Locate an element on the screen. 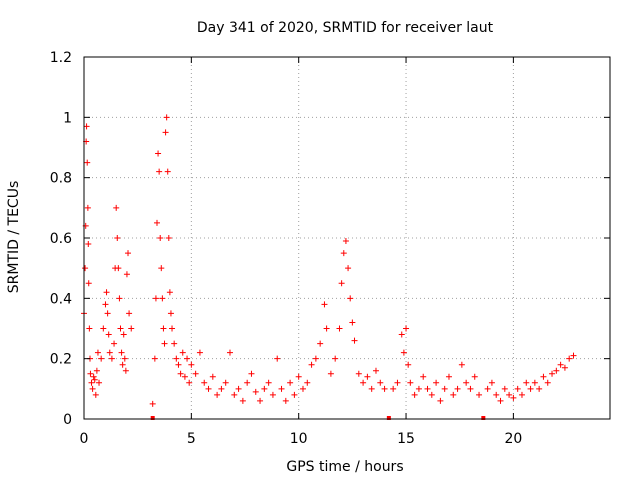 The height and width of the screenshot is (480, 640). y-tick-label: 1 is located at coordinates (67, 118).